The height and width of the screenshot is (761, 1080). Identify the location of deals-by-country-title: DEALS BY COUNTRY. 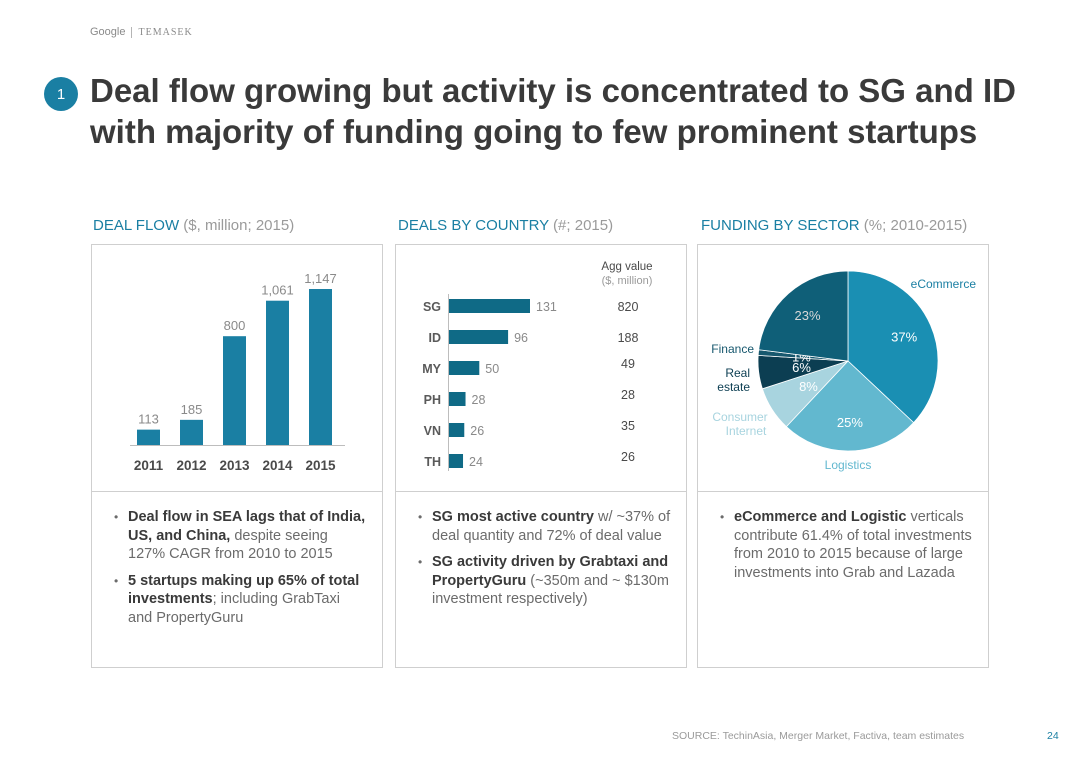
(473, 225).